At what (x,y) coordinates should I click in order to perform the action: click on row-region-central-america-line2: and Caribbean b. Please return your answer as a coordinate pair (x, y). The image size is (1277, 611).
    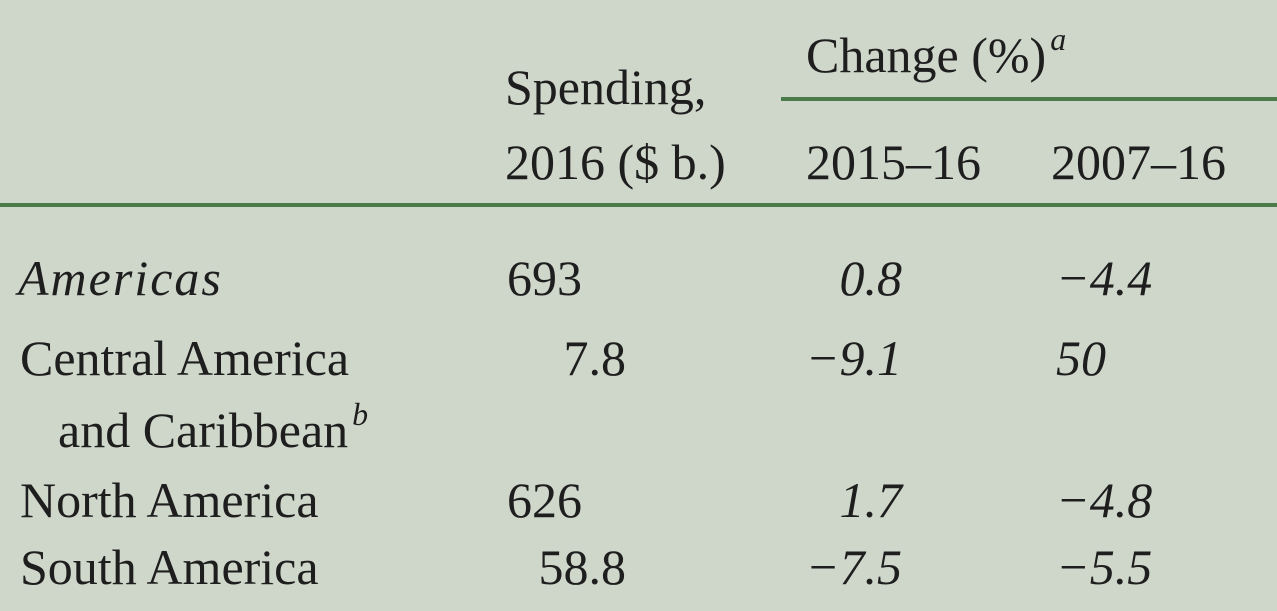
    Looking at the image, I should click on (213, 428).